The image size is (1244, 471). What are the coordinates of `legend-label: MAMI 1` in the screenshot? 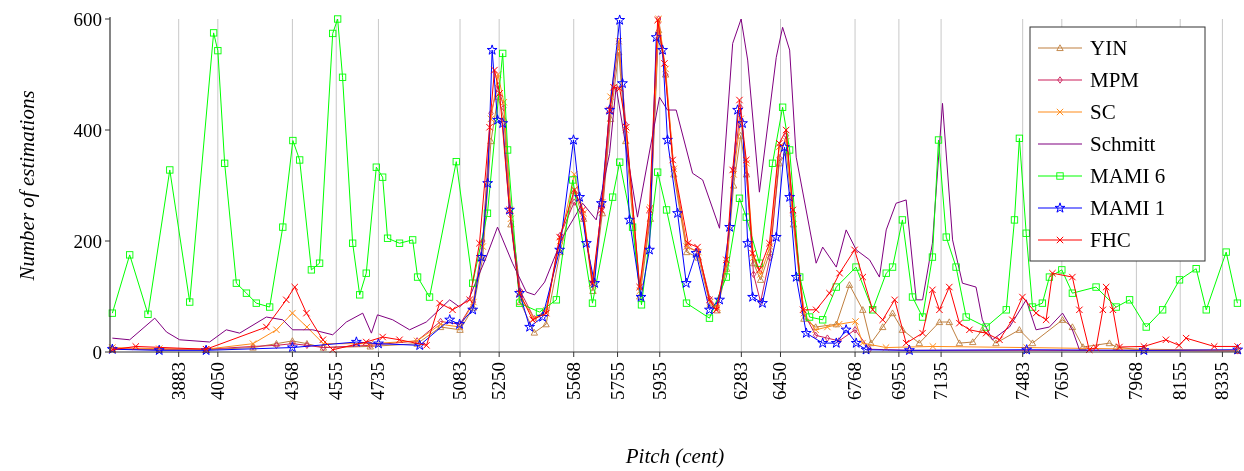 It's located at (1128, 208).